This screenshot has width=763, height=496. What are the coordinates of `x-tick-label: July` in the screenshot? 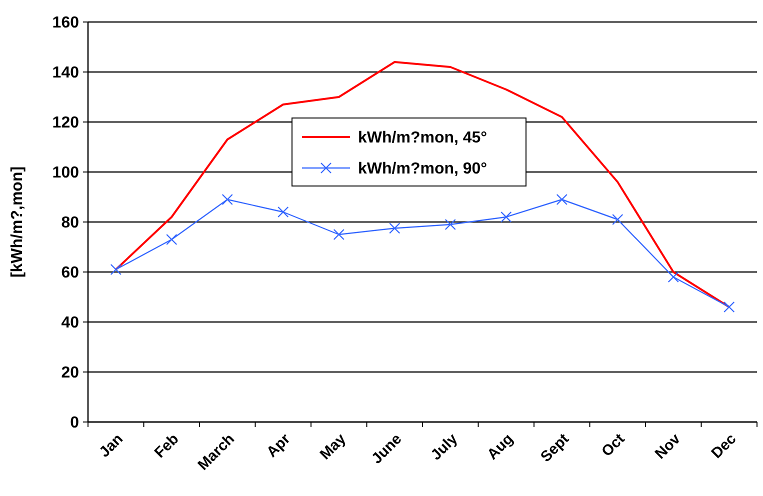 It's located at (445, 447).